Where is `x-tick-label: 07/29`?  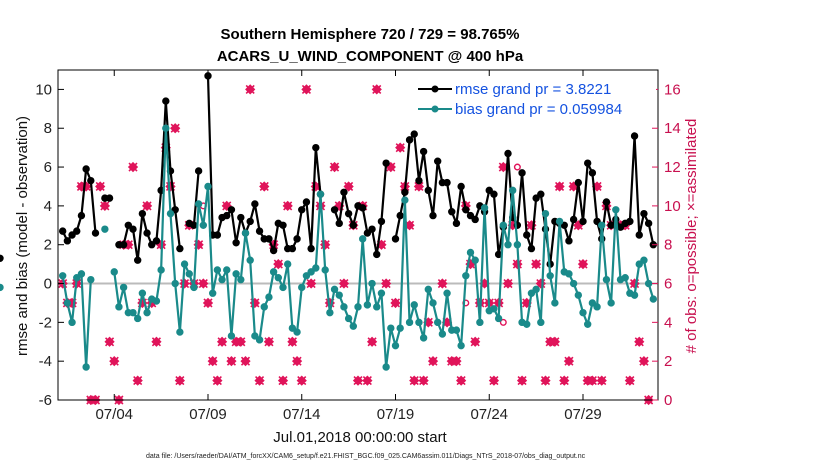 x-tick-label: 07/29 is located at coordinates (583, 414).